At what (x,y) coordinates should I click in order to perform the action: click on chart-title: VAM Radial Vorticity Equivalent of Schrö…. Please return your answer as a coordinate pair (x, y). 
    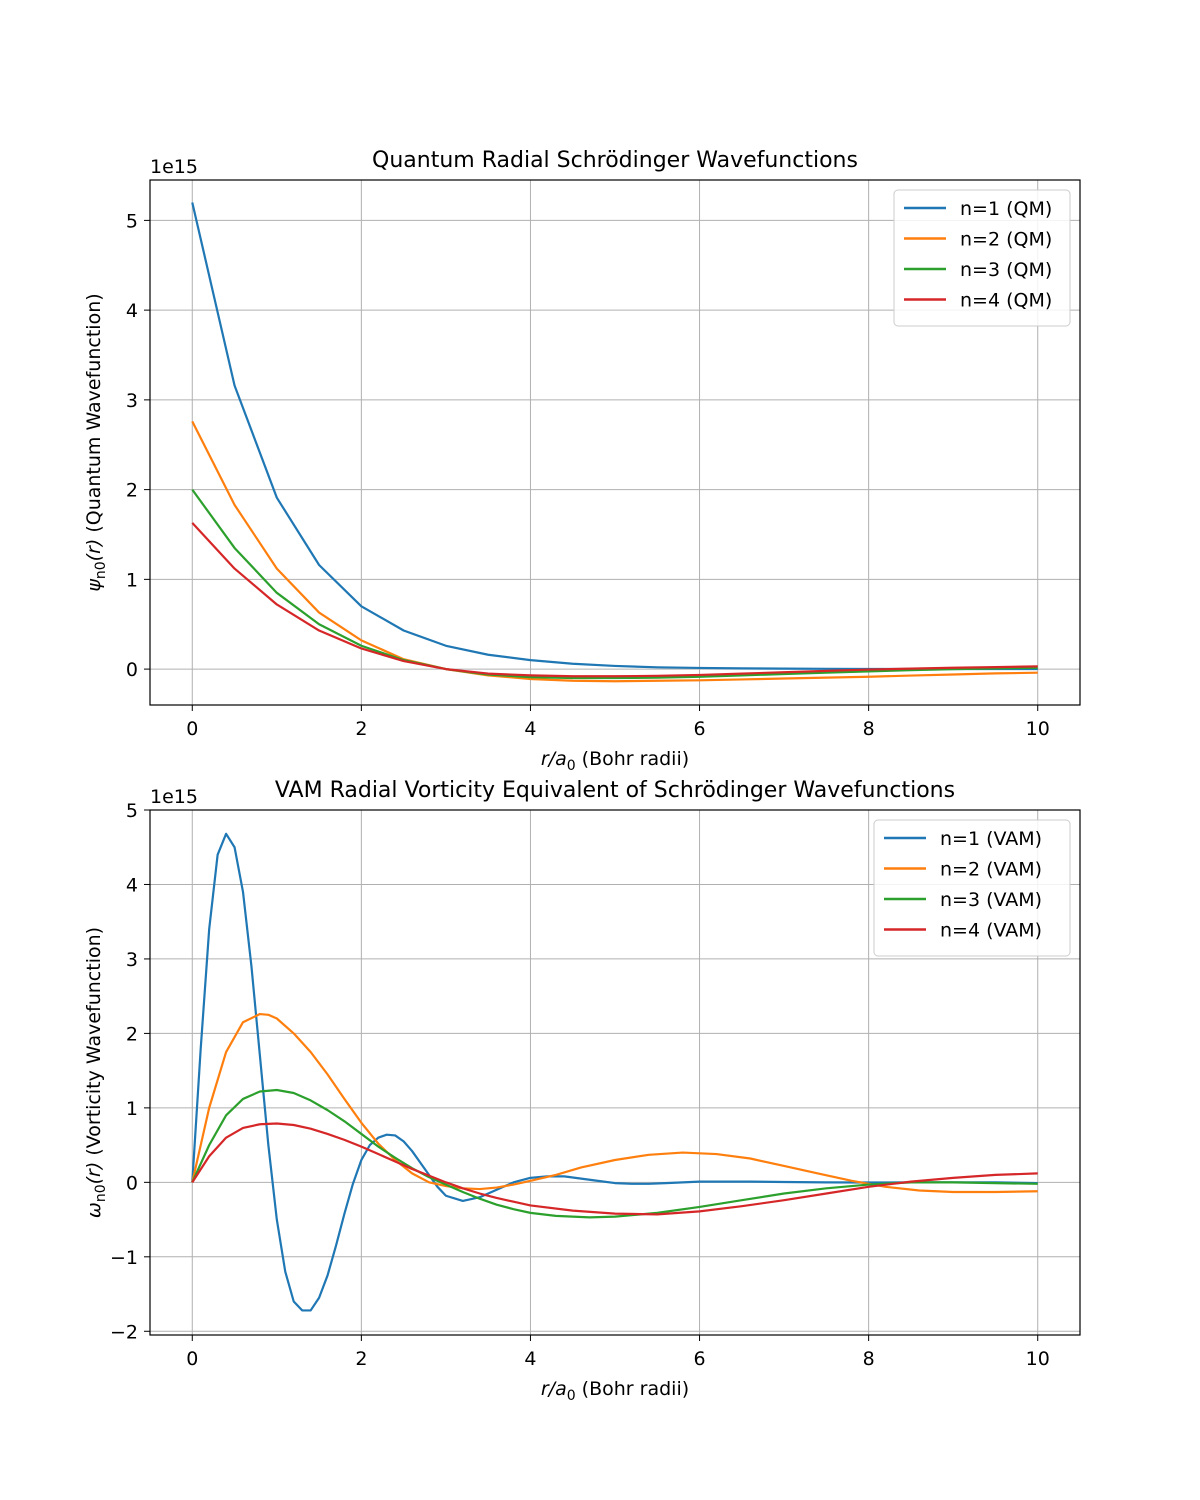
    Looking at the image, I should click on (615, 790).